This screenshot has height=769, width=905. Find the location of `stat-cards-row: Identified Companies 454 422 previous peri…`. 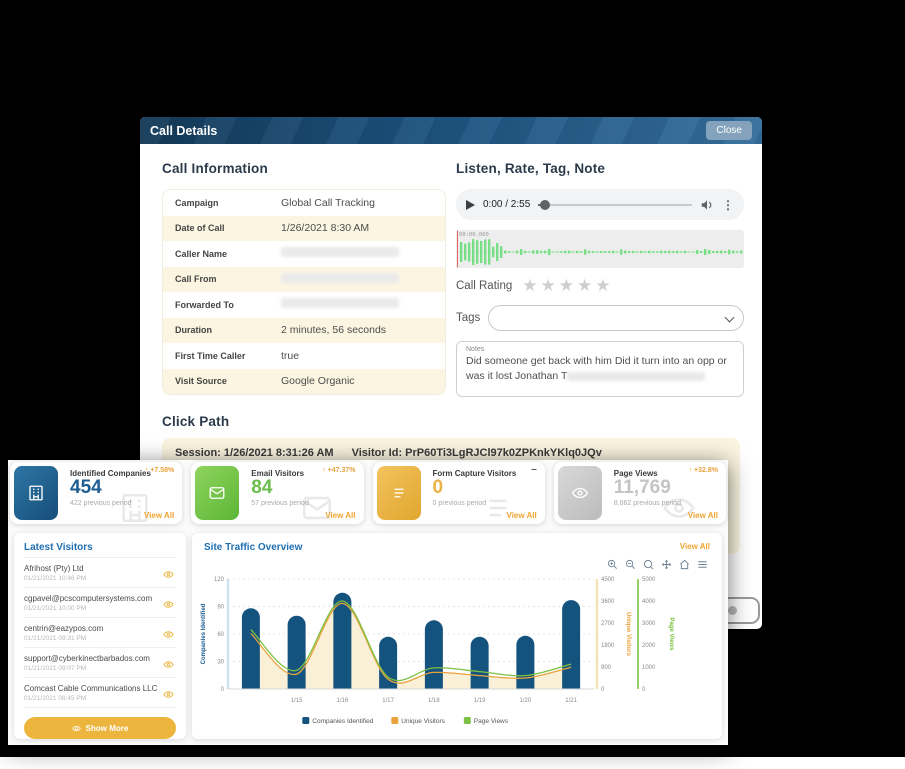

stat-cards-row: Identified Companies 454 422 previous peri… is located at coordinates (368, 493).